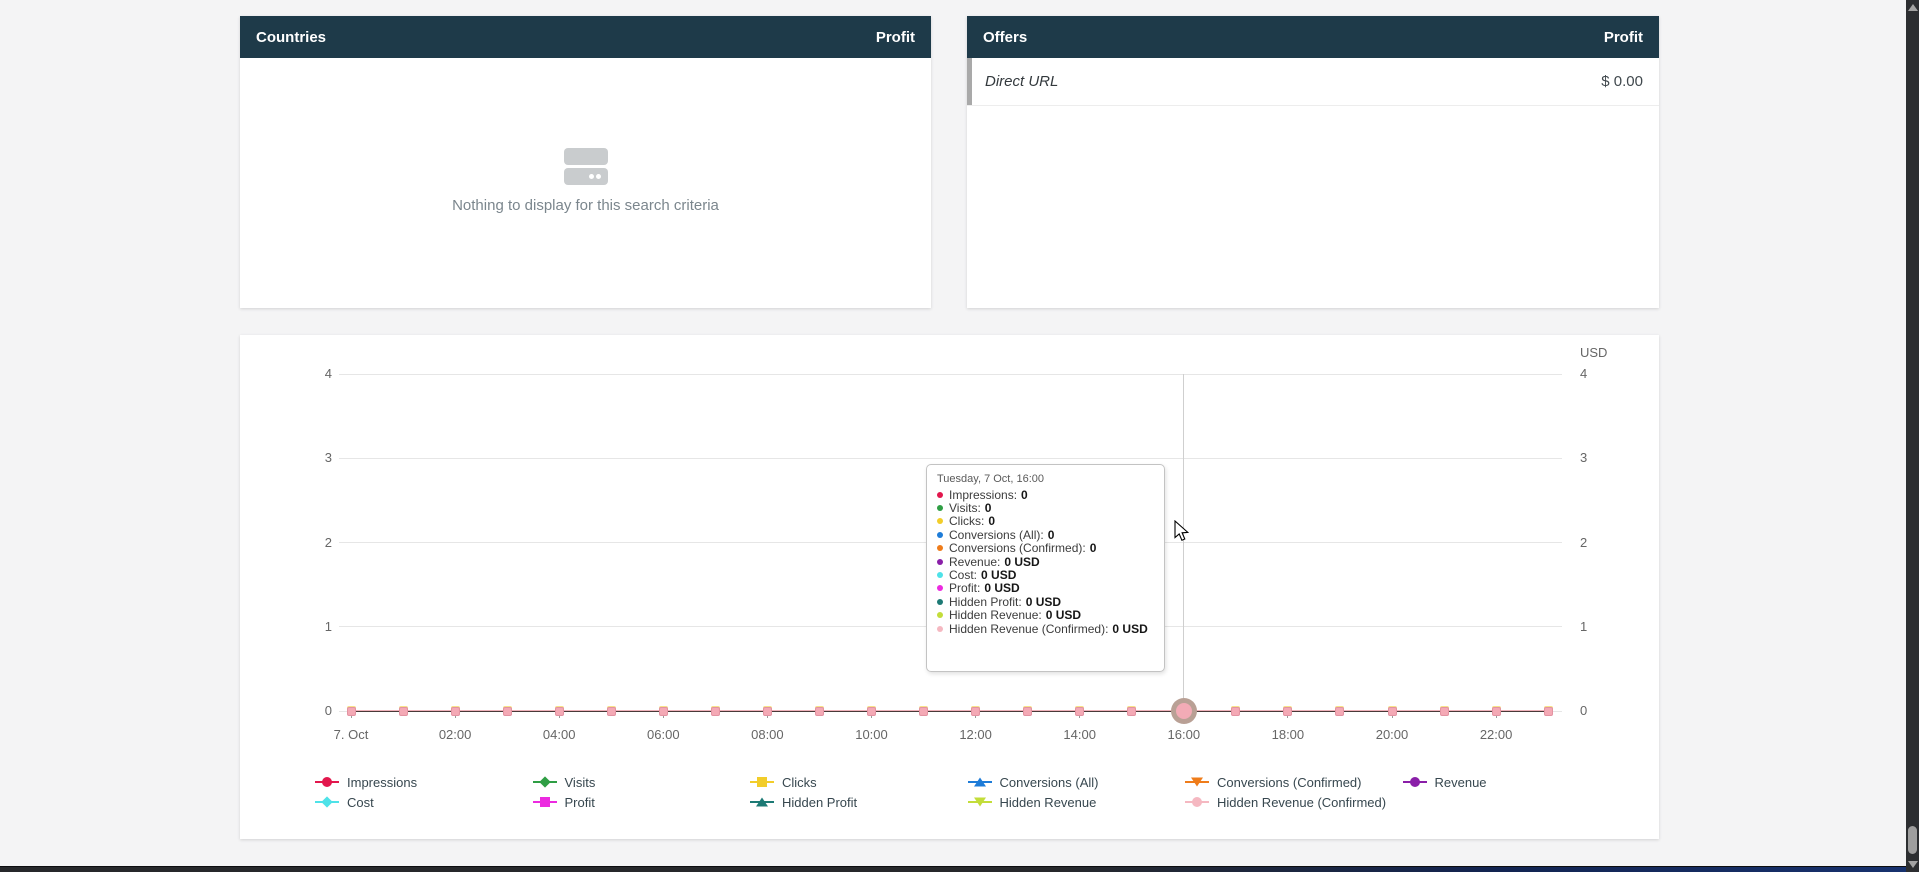 This screenshot has width=1919, height=872. What do you see at coordinates (328, 542) in the screenshot?
I see `y-axis-label-left: 2` at bounding box center [328, 542].